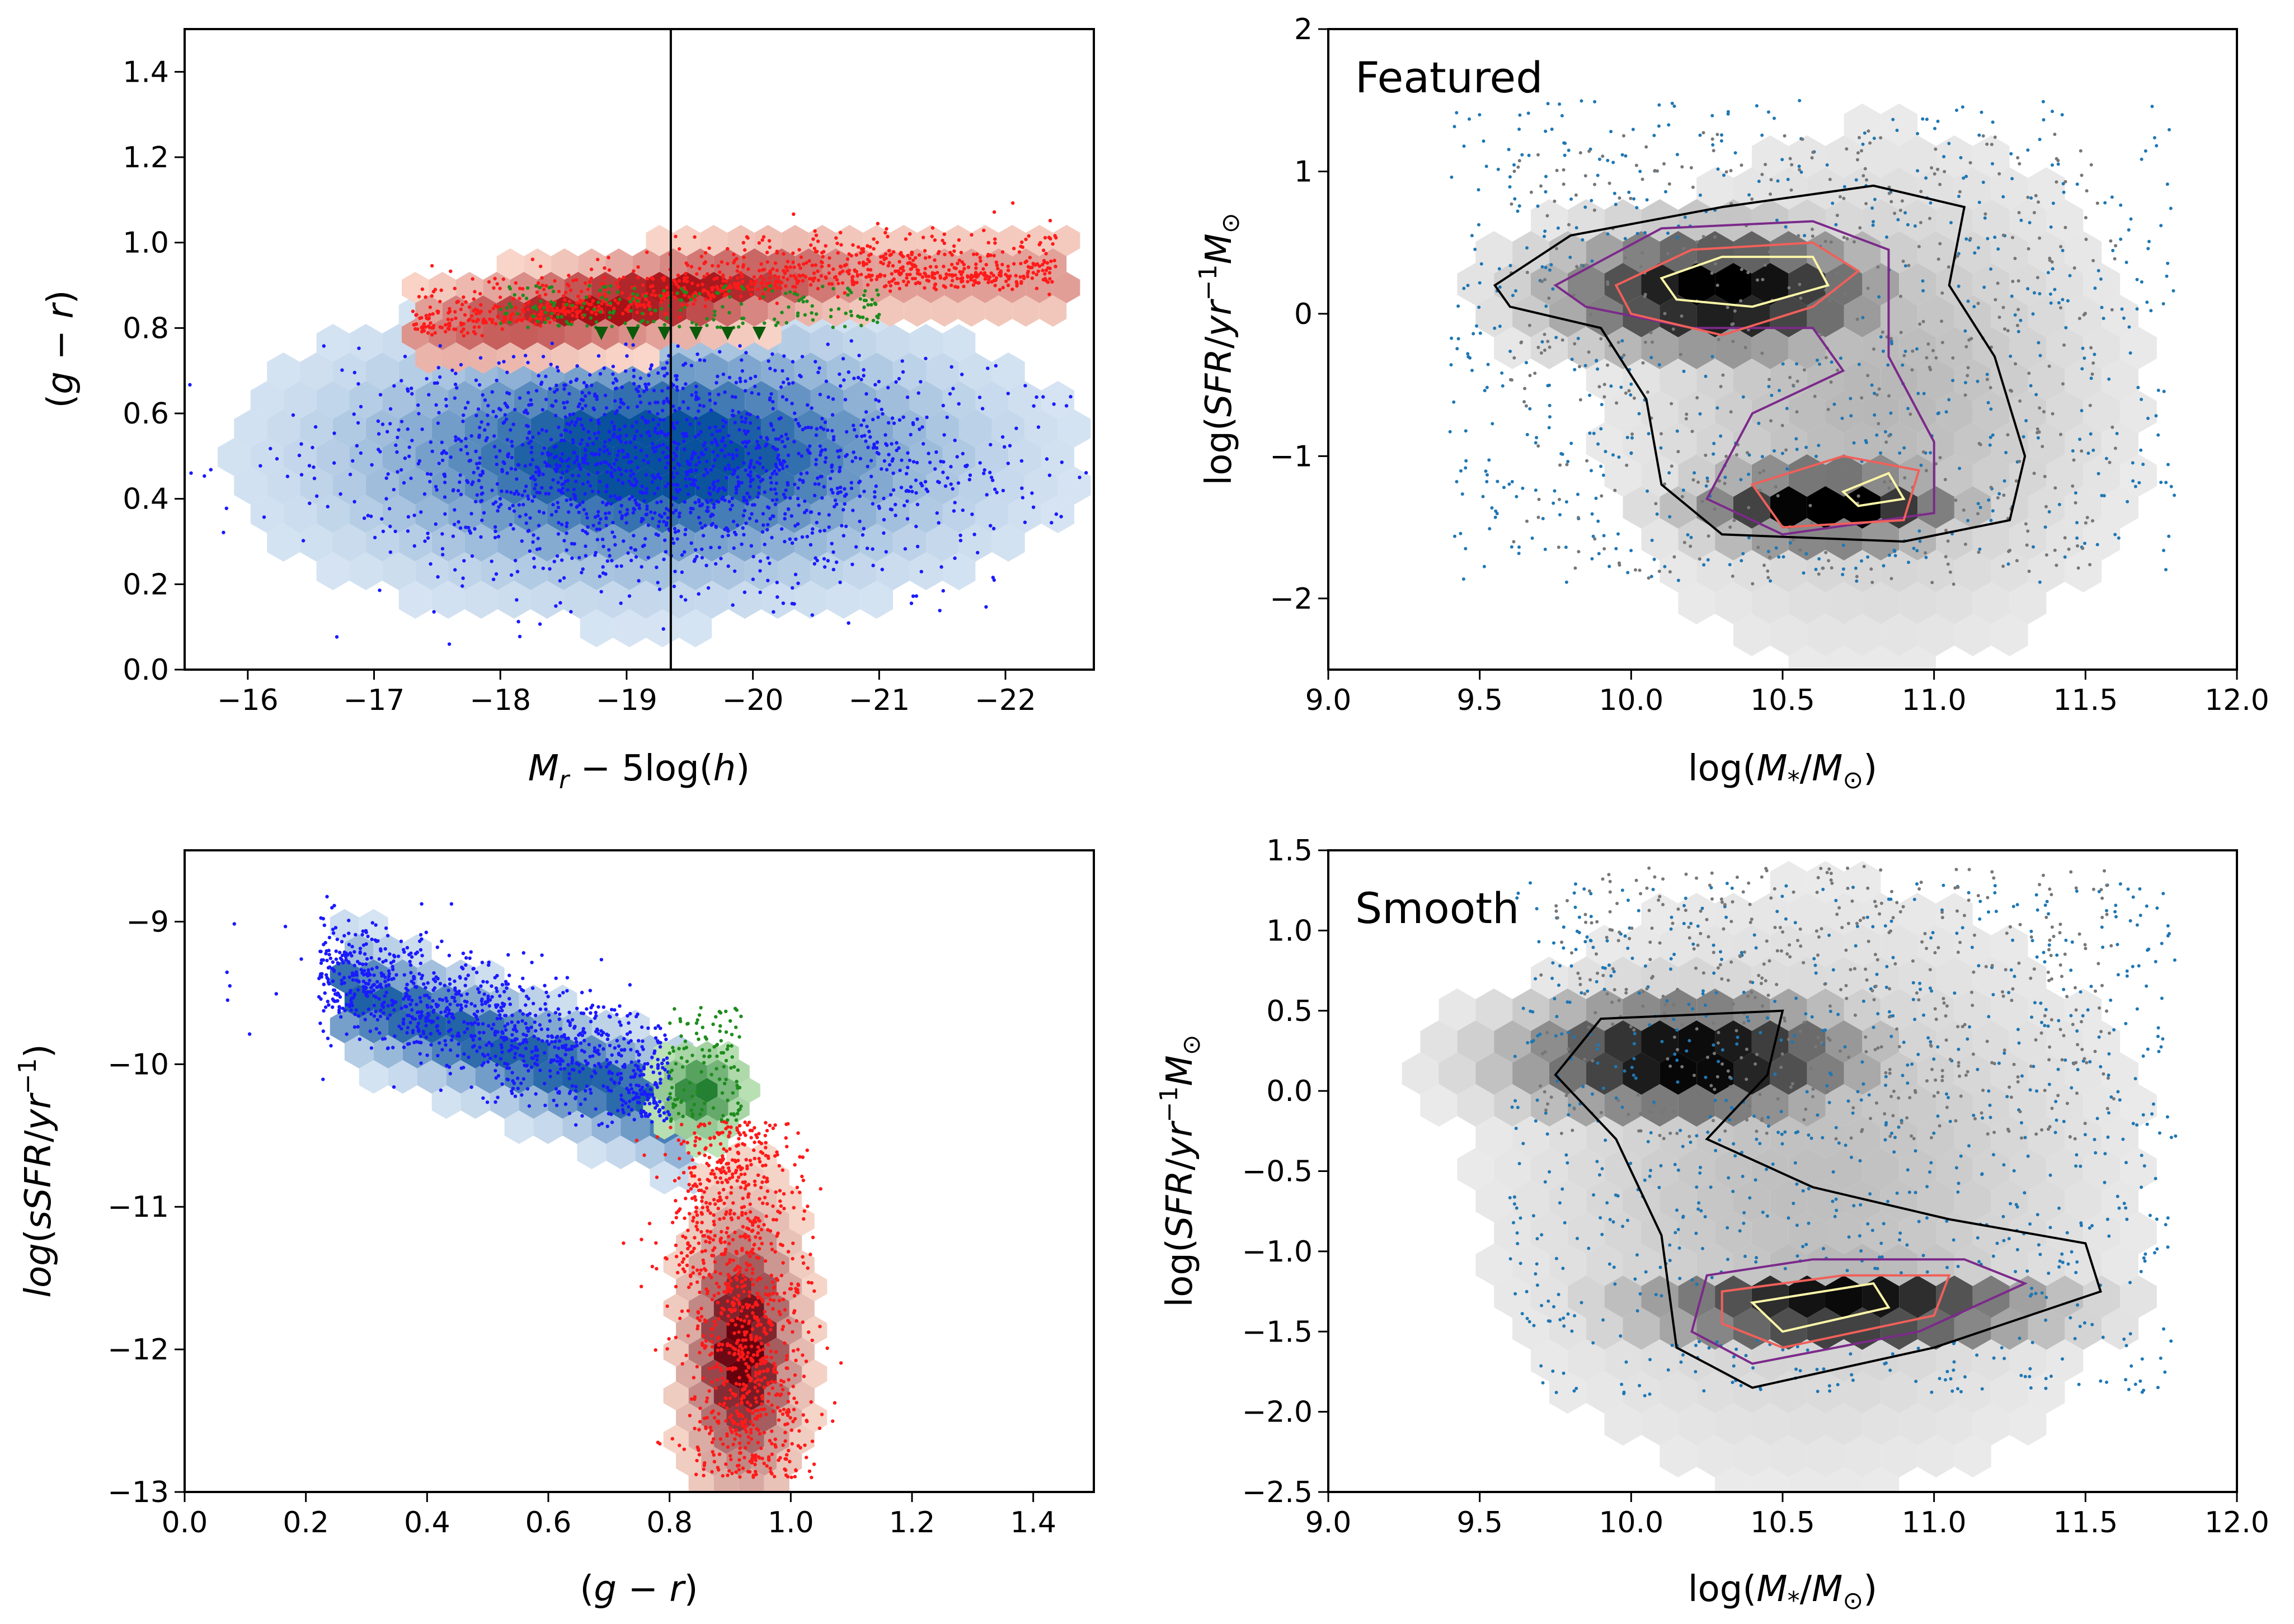 This screenshot has width=2294, height=1624. What do you see at coordinates (1291, 457) in the screenshot?
I see `y-tick-label: −1` at bounding box center [1291, 457].